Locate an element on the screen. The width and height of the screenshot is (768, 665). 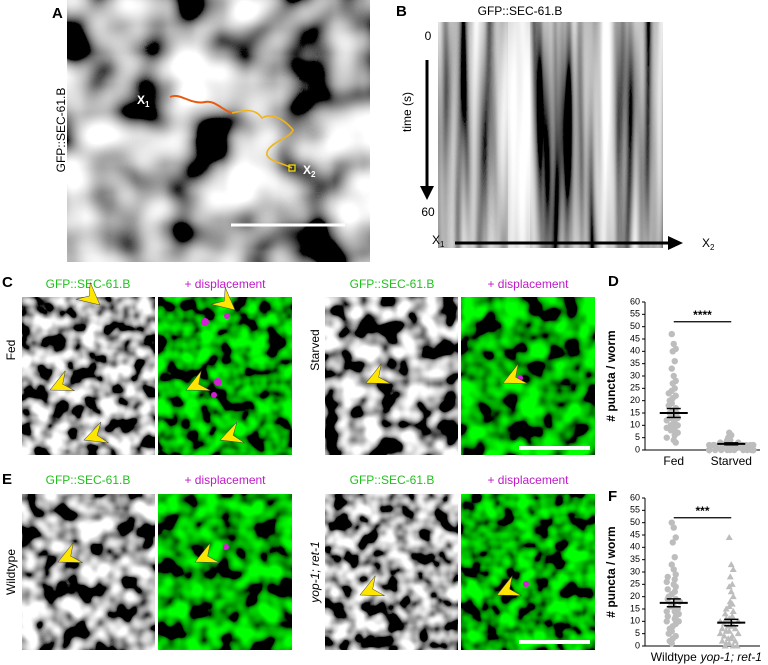
band is located at coordinates (519, 135).